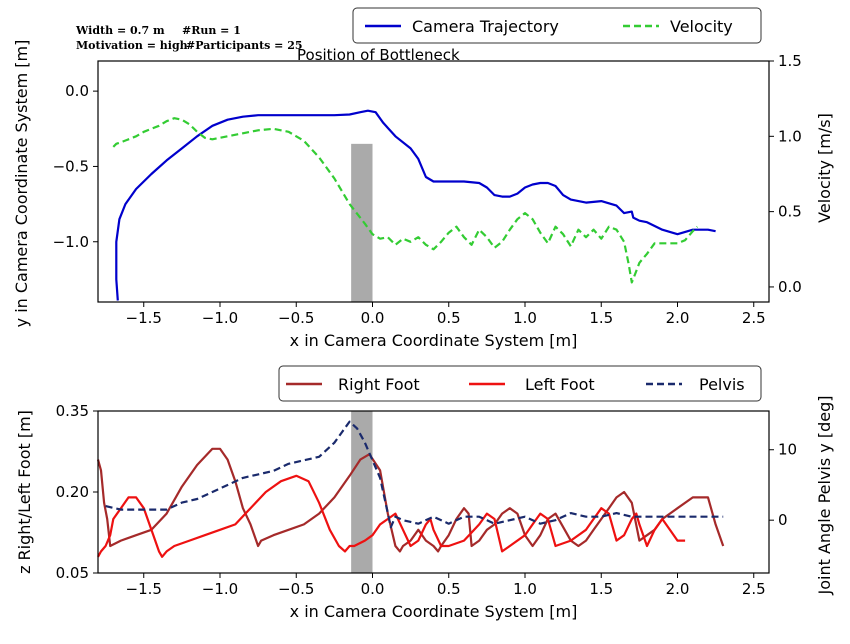 The image size is (850, 644). Describe the element at coordinates (824, 496) in the screenshot. I see `bottom-y-right-axis-label: Joint Angle Pelvis y [deg]` at that location.